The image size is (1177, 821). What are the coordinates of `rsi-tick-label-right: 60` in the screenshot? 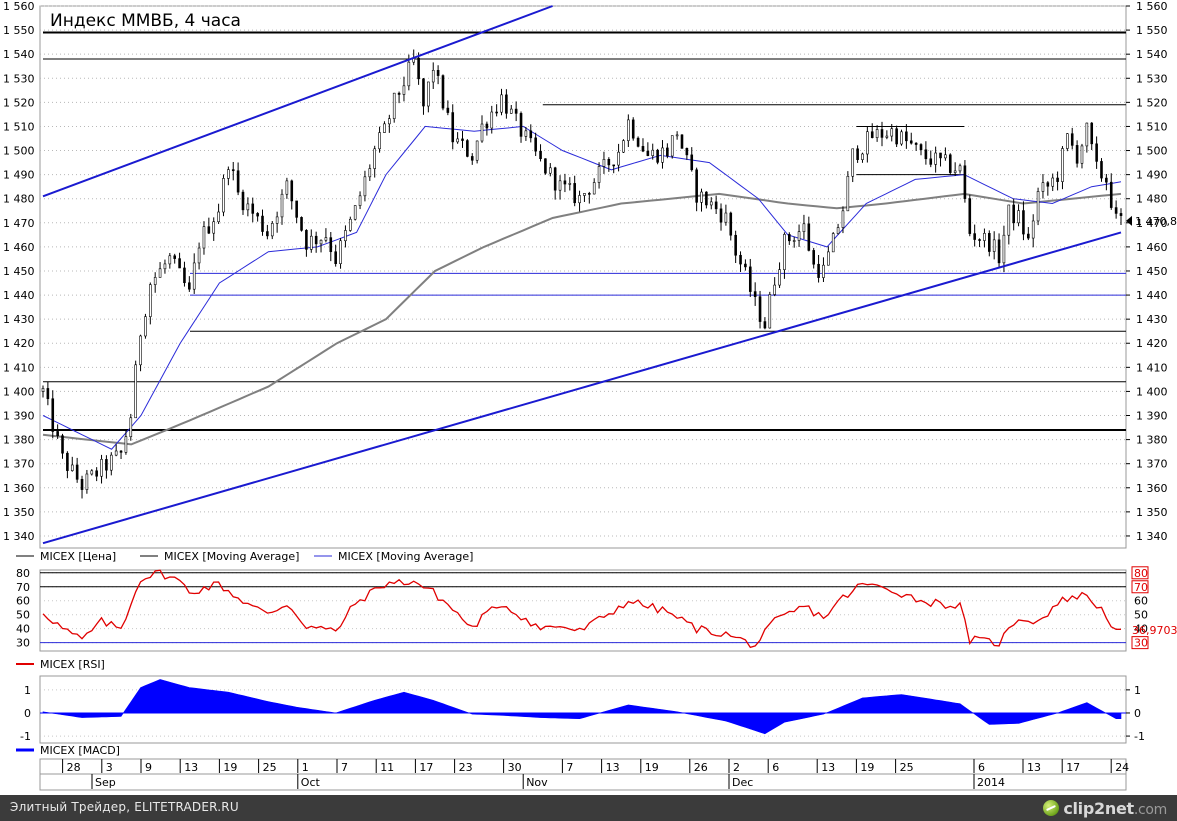 It's located at (1141, 601).